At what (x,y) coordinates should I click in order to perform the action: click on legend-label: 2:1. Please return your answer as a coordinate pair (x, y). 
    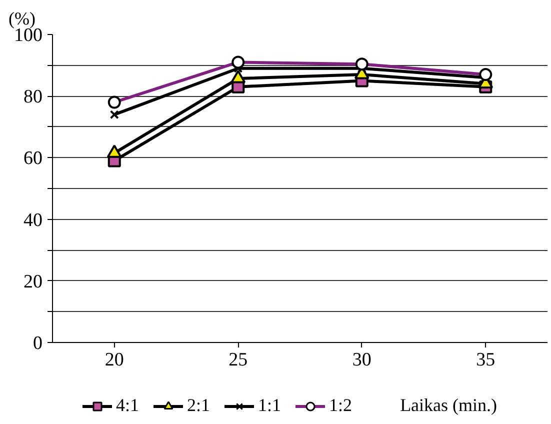
    Looking at the image, I should click on (198, 405).